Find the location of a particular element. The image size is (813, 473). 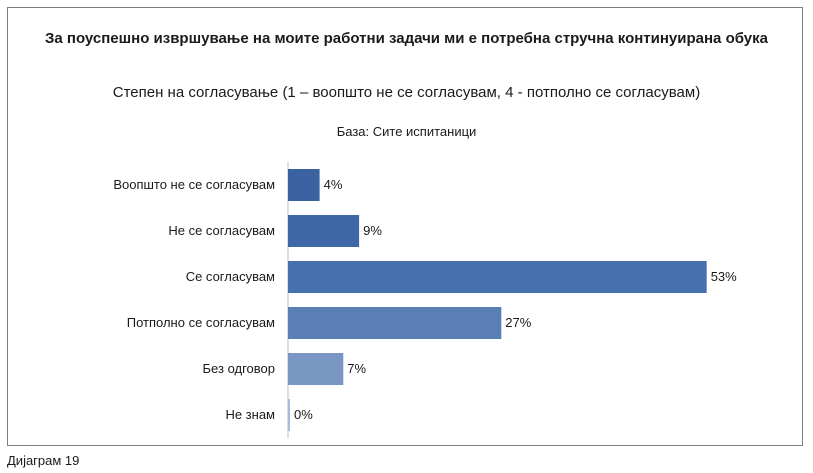

category-label: Без одговор is located at coordinates (239, 368).